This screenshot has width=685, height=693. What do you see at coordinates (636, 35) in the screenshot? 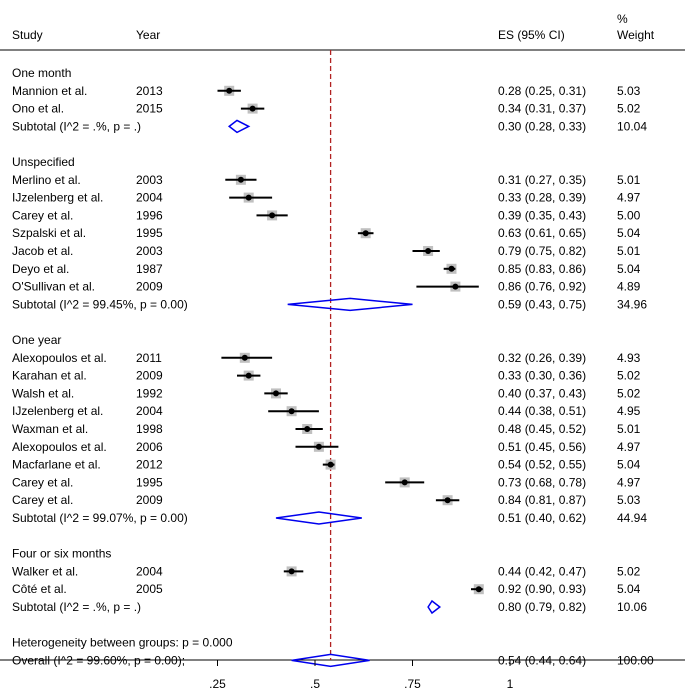
I see `header-weight: Weight` at bounding box center [636, 35].